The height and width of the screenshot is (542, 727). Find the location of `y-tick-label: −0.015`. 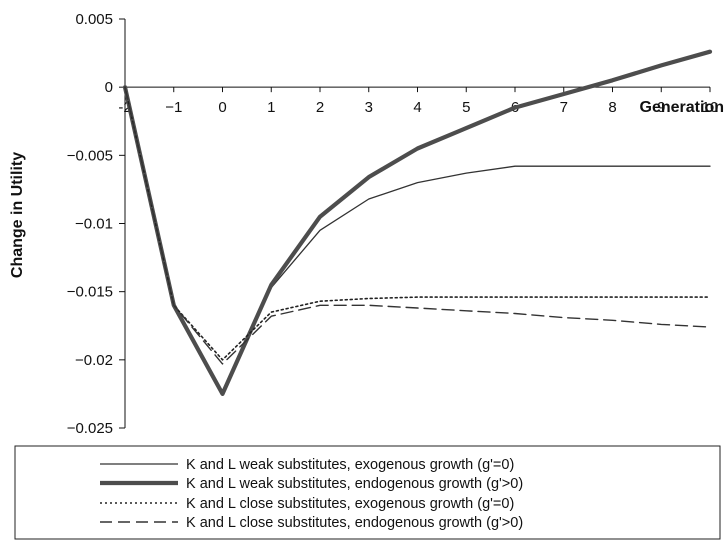

y-tick-label: −0.015 is located at coordinates (90, 292).